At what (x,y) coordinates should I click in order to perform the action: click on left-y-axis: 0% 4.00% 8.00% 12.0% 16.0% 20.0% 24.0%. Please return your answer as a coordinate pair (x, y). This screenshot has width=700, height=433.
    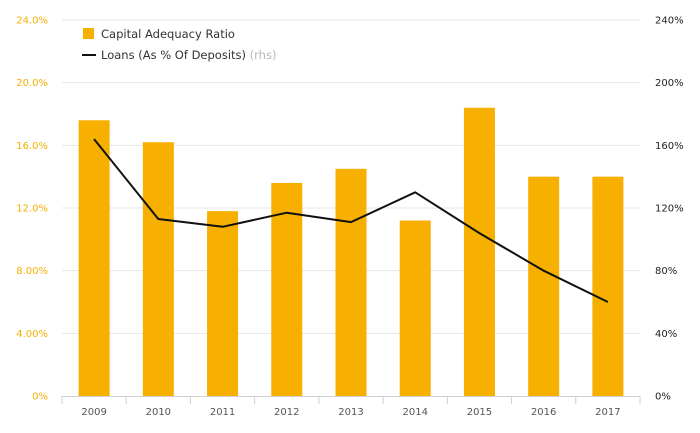
    Looking at the image, I should click on (32, 209).